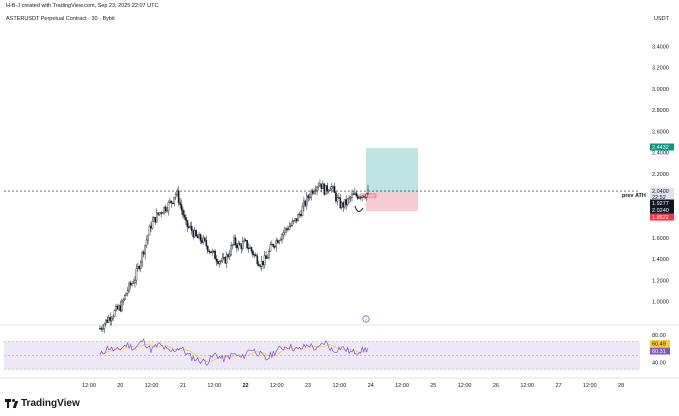 The width and height of the screenshot is (679, 416). I want to click on price-tag-target, so click(662, 147).